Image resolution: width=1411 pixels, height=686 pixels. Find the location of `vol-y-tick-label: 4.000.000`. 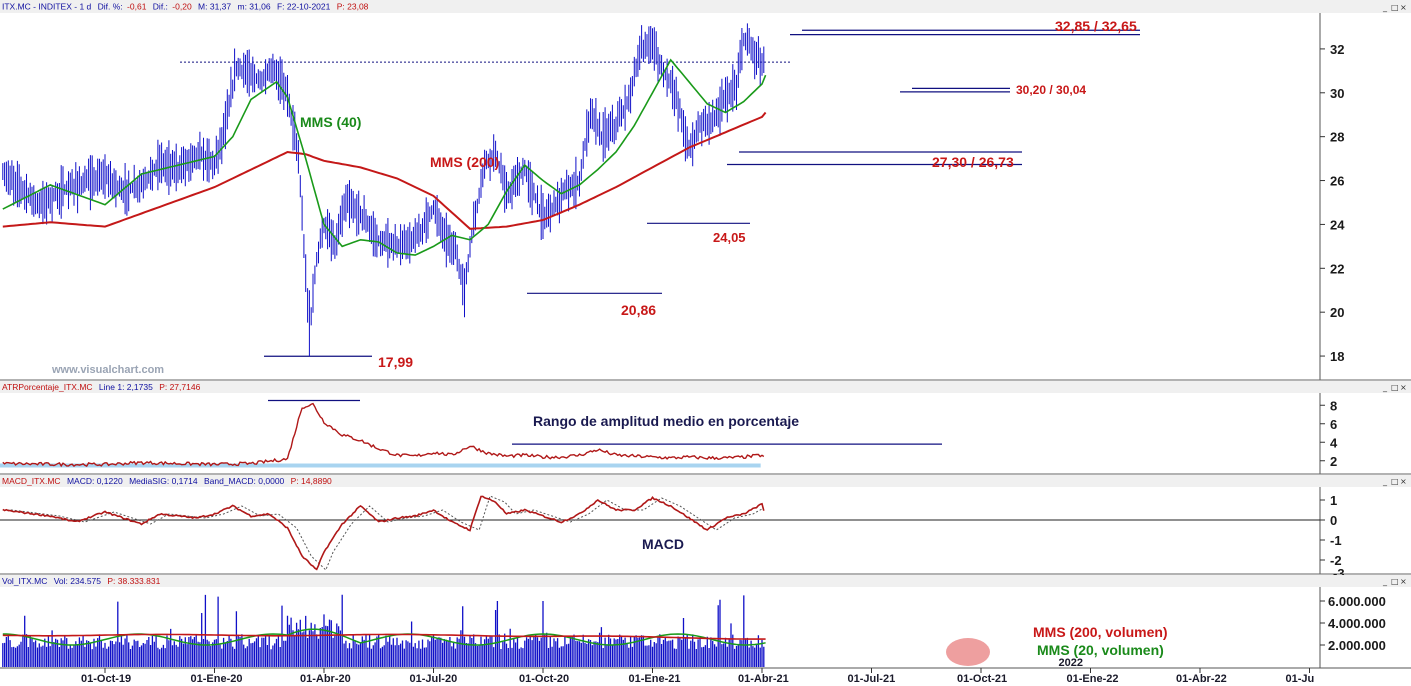

vol-y-tick-label: 4.000.000 is located at coordinates (1357, 623).